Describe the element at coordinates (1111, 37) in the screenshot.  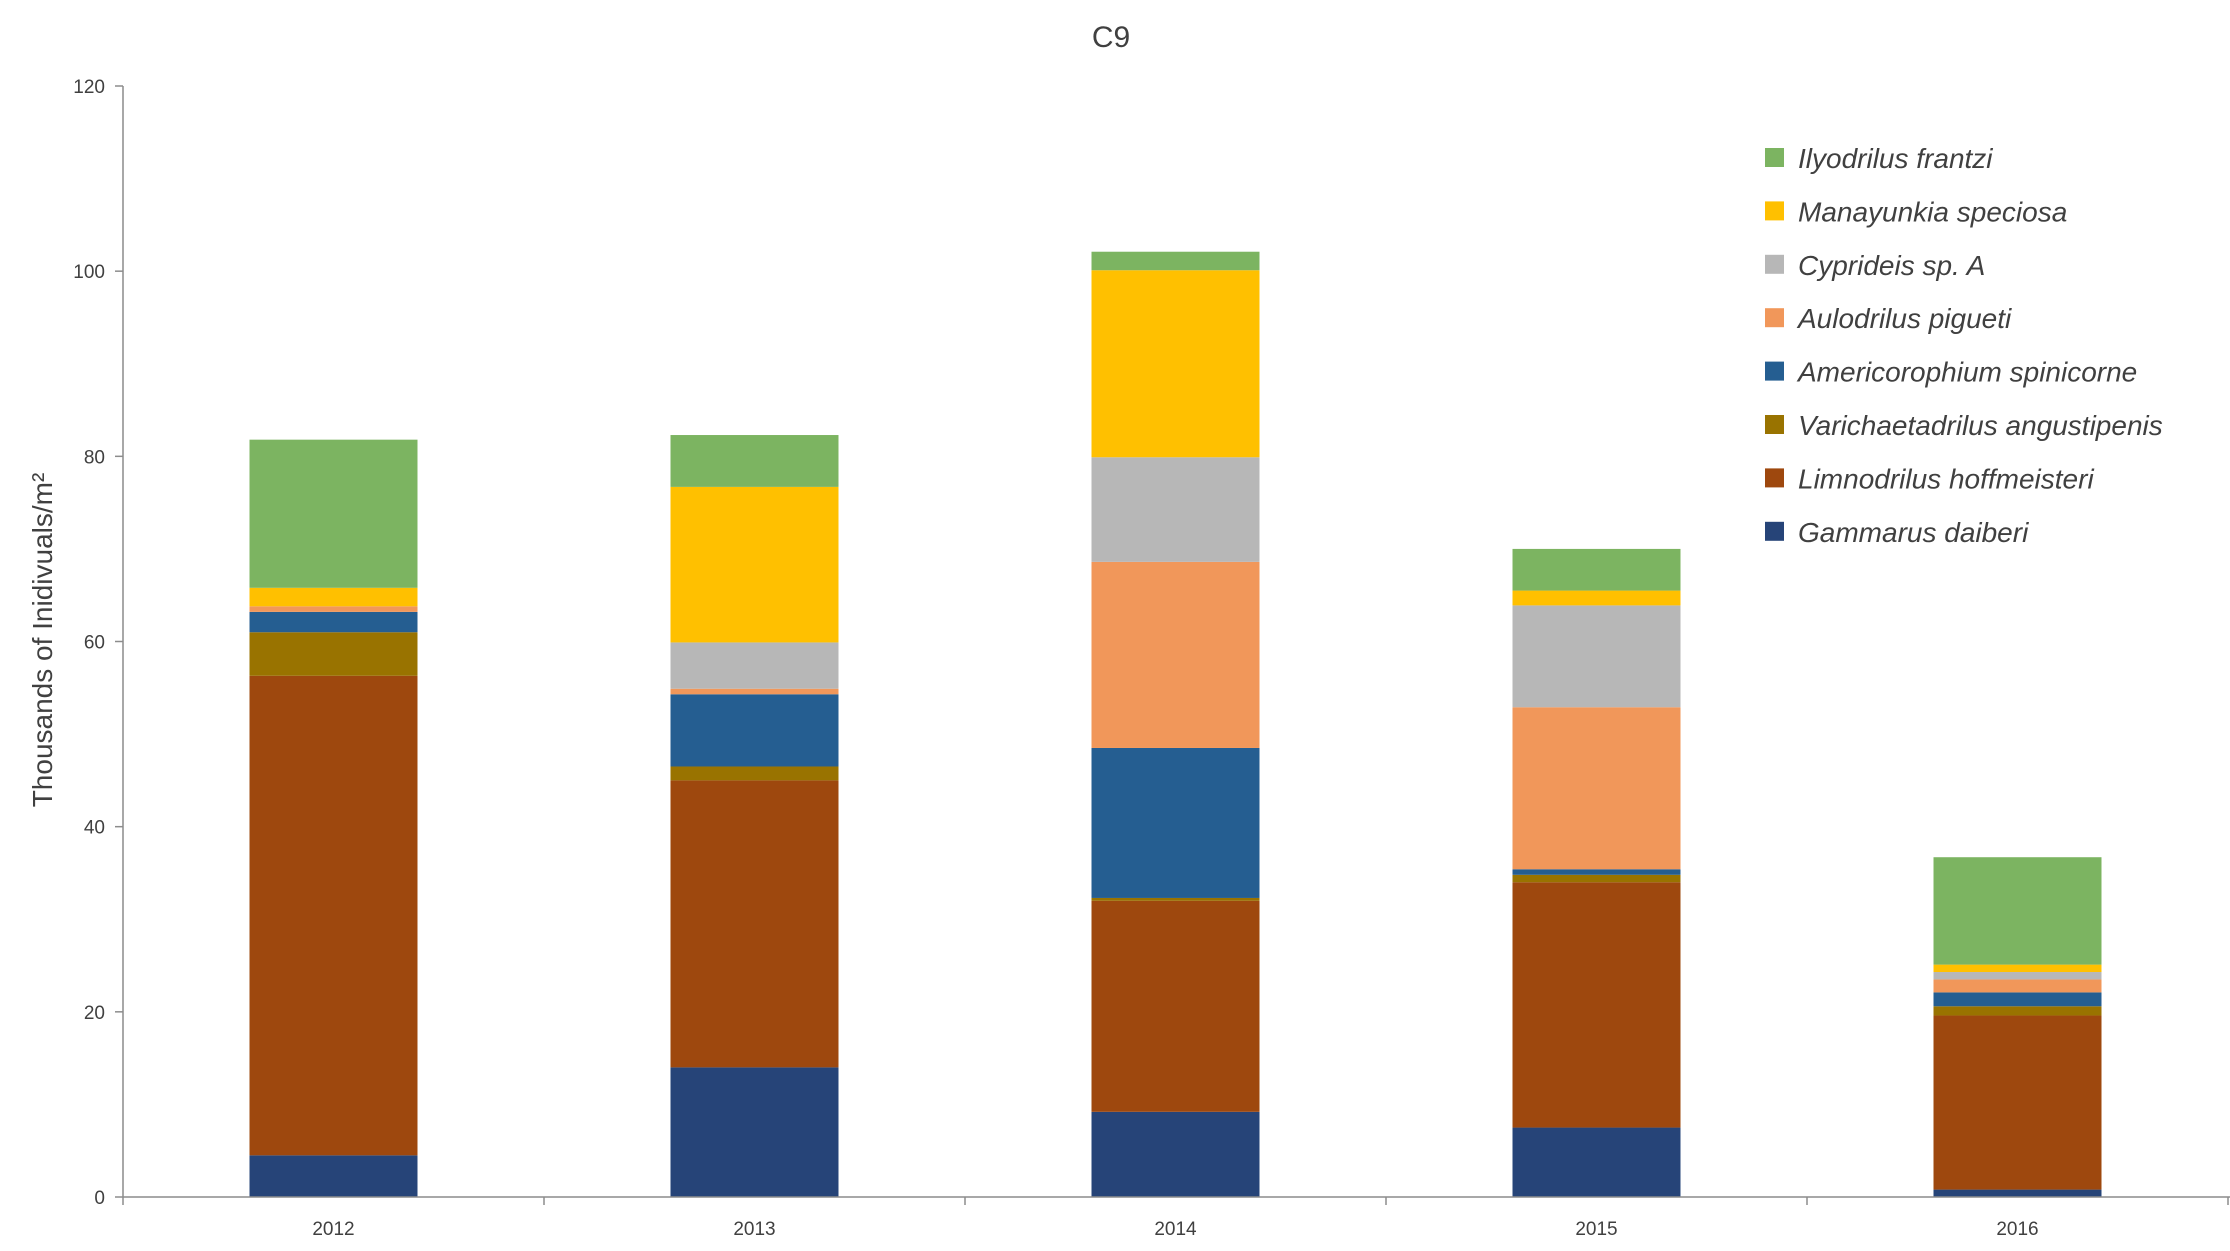
I see `chart-title: C9` at that location.